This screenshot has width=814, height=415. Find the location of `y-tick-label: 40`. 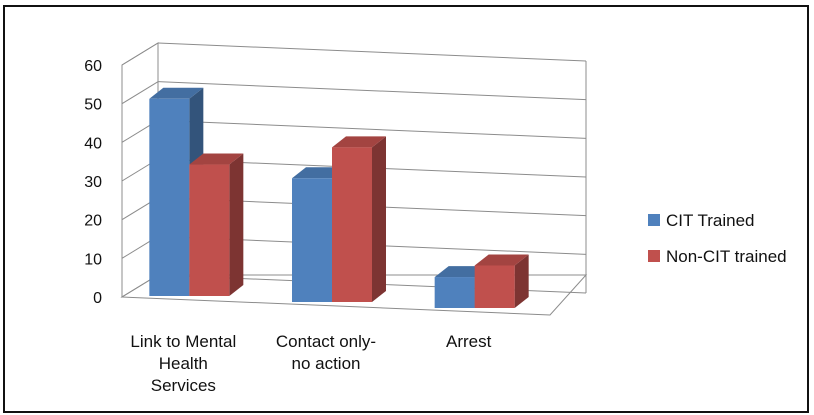

y-tick-label: 40 is located at coordinates (93, 143).